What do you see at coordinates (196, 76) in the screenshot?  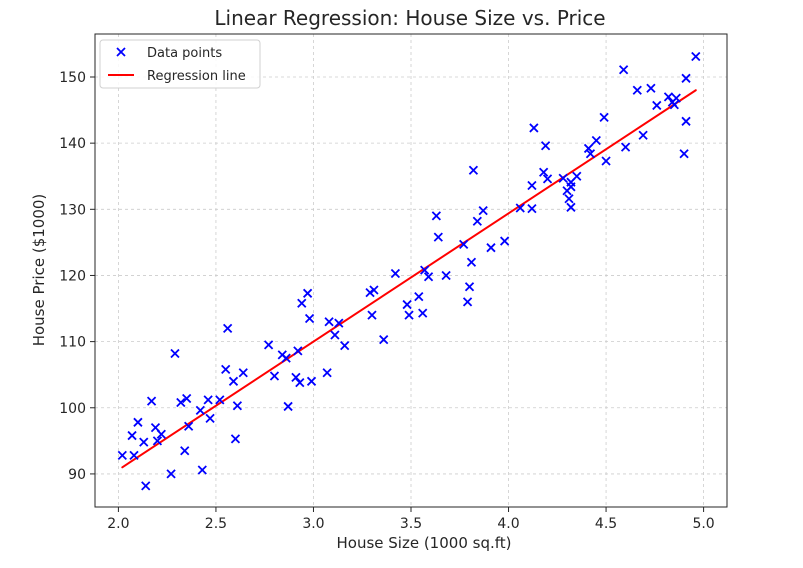 I see `legend-label-regression-line: Regression line` at bounding box center [196, 76].